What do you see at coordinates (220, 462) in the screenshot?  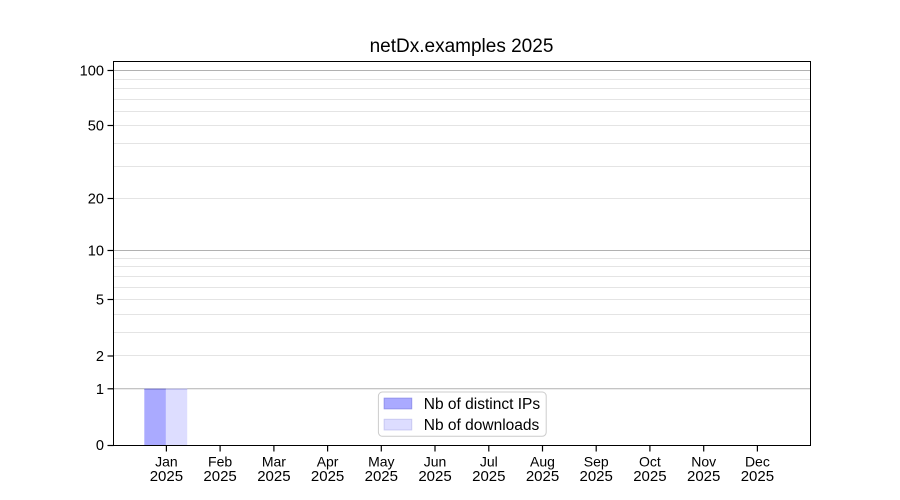 I see `svg-text: Feb` at bounding box center [220, 462].